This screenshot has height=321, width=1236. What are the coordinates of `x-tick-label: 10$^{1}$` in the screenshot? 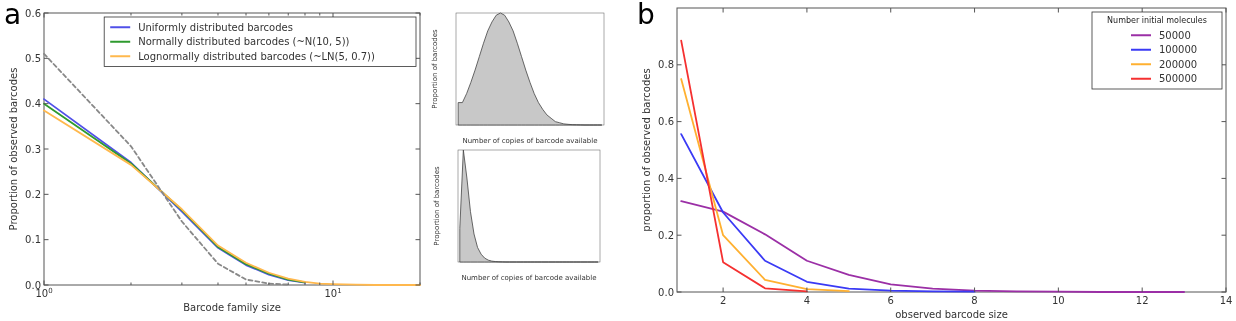 It's located at (333, 293).